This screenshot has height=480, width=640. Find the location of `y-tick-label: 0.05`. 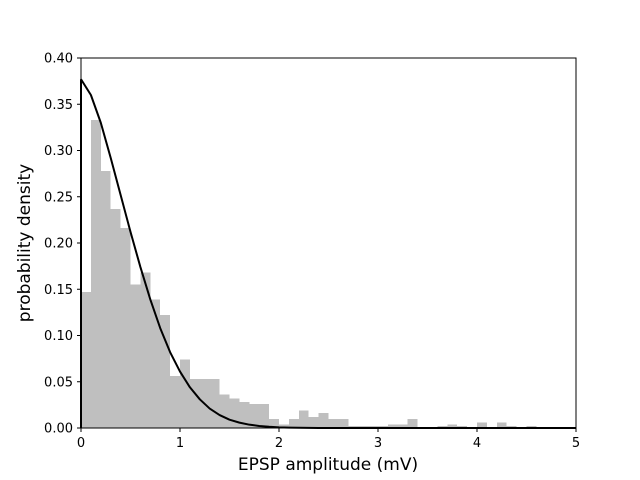

y-tick-label: 0.05 is located at coordinates (58, 382).